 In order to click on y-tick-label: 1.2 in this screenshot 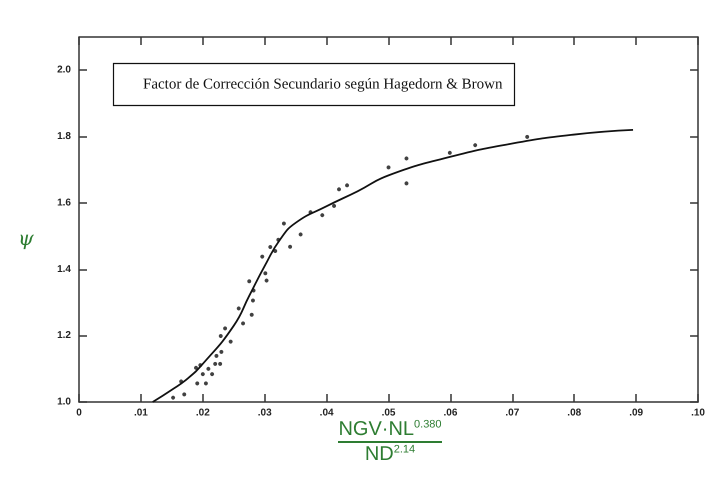, I will do `click(64, 336)`.